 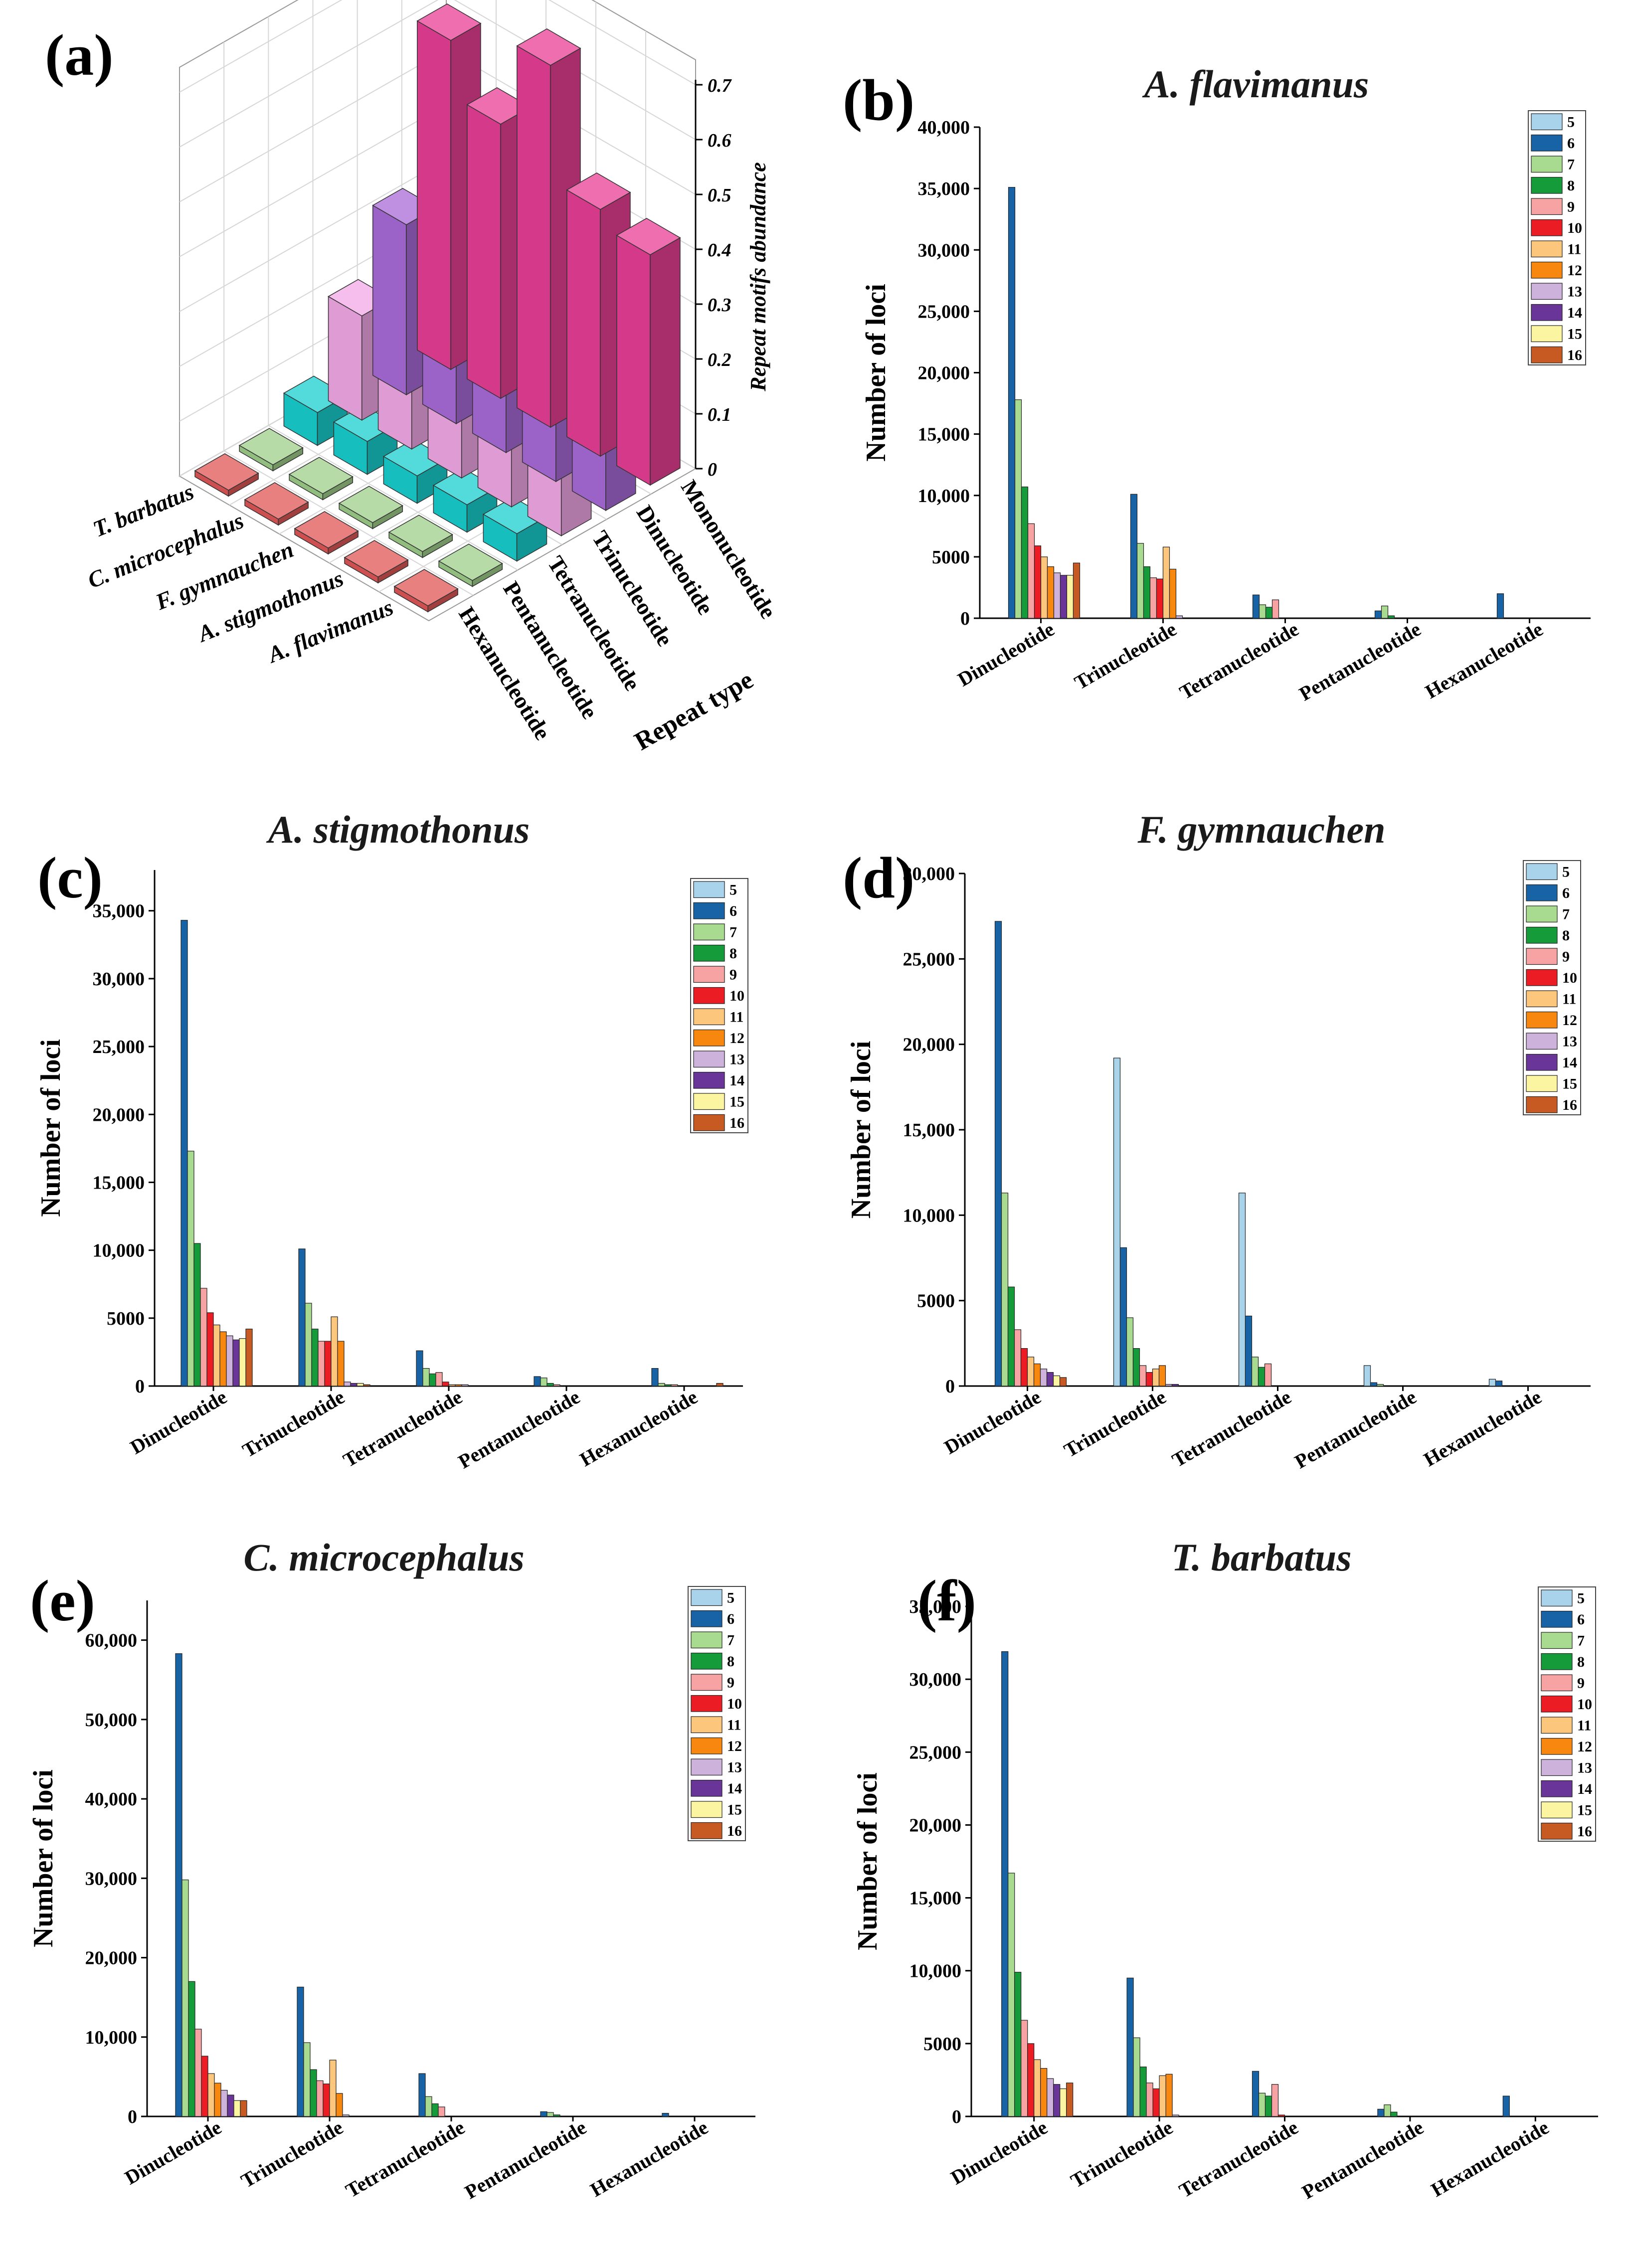 I want to click on category-label: Pentanucleotide, so click(x=525, y=2160).